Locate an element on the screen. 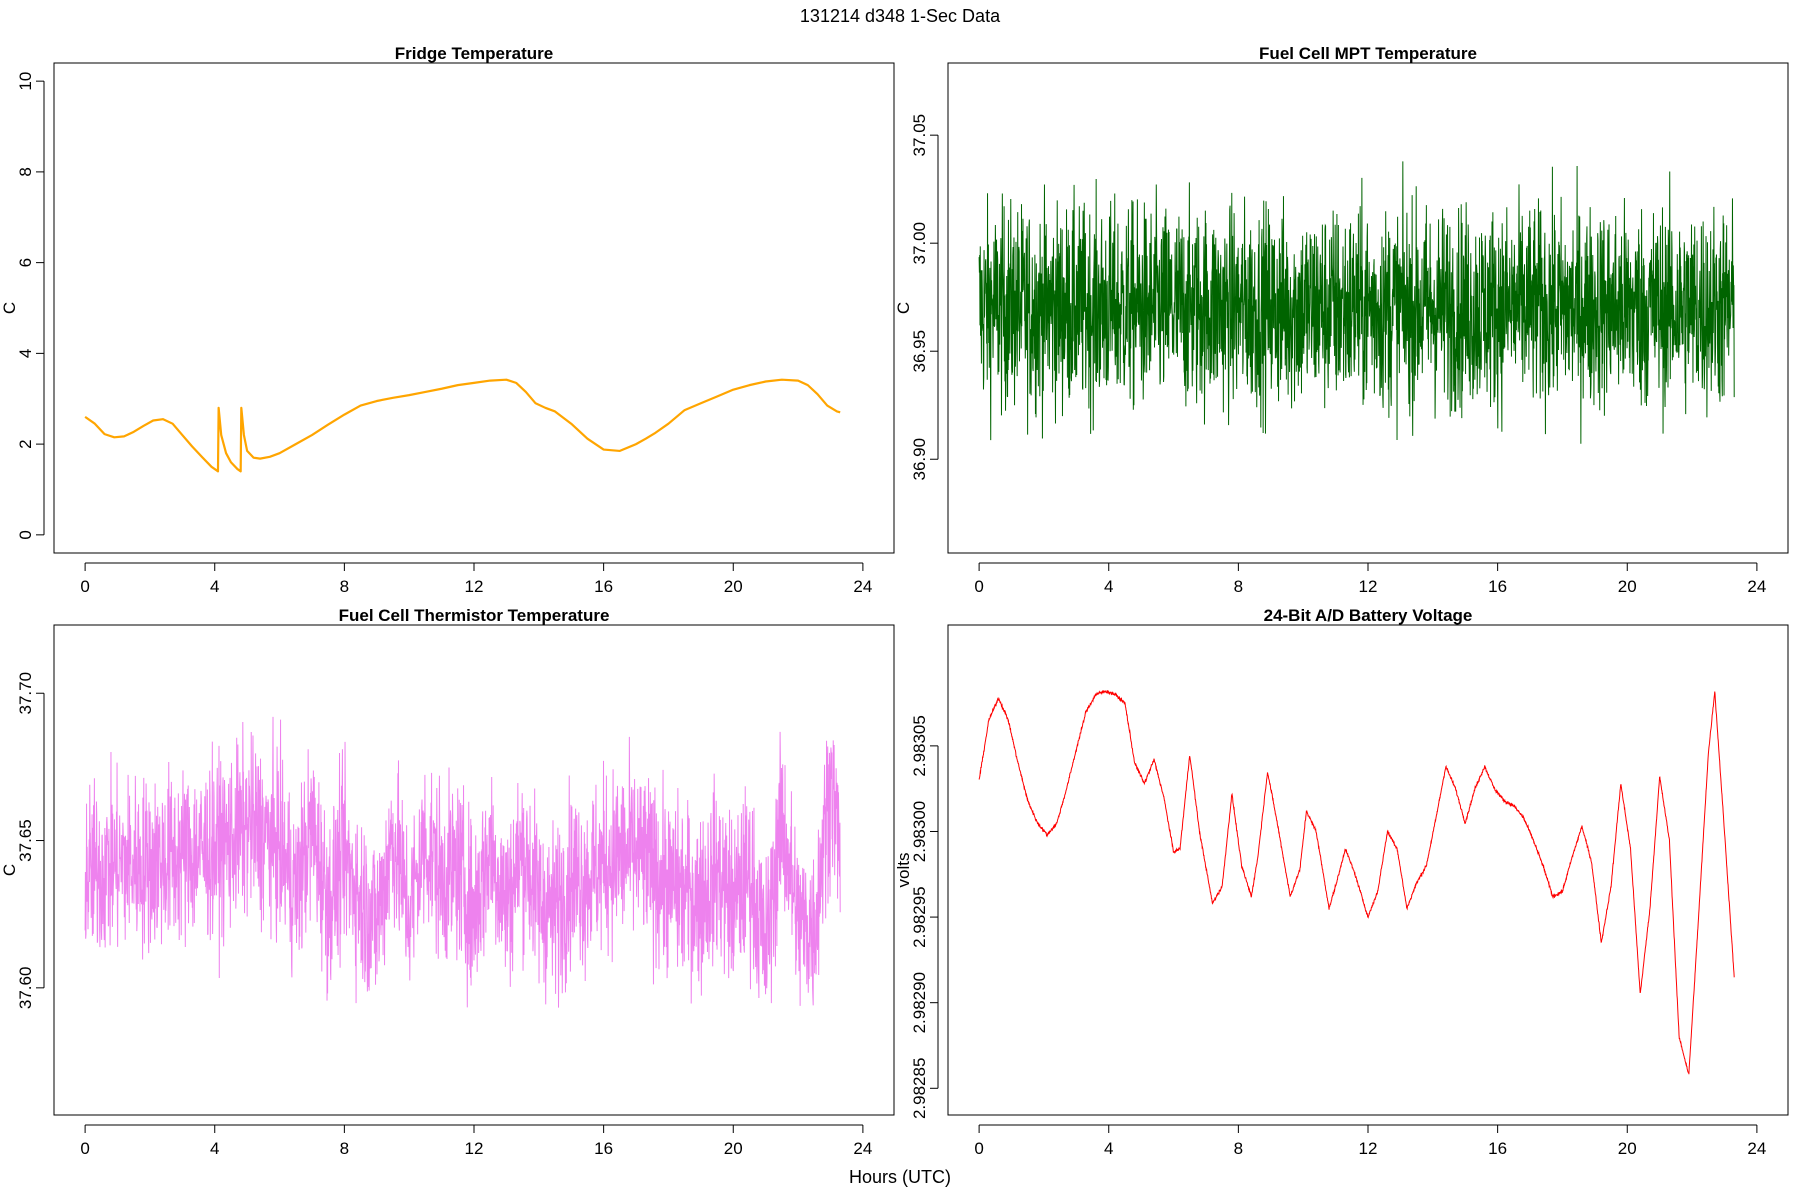 Image resolution: width=1800 pixels, height=1200 pixels. y-tick-label: 37.00 is located at coordinates (919, 243).